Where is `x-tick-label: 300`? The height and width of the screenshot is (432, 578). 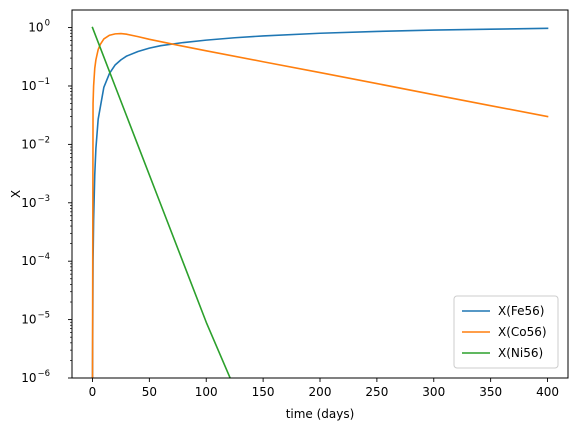 x-tick-label: 300 is located at coordinates (433, 392).